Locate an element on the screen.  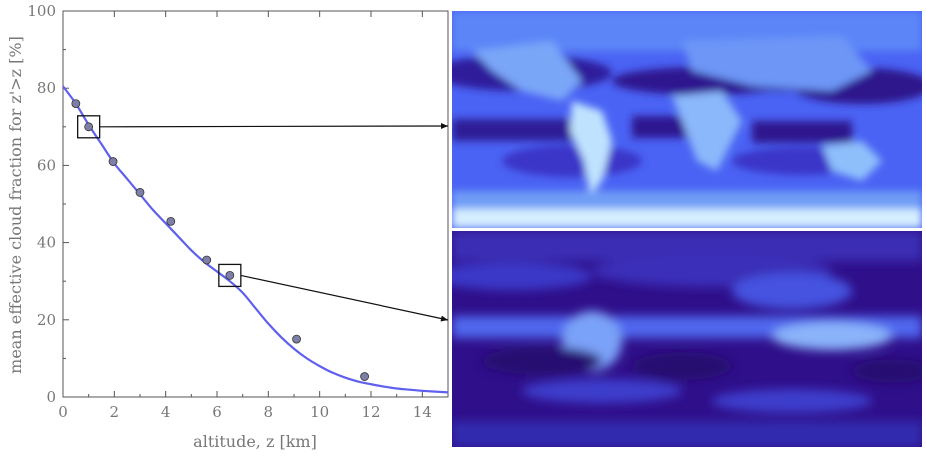
x-tick-label: 10 is located at coordinates (319, 412).